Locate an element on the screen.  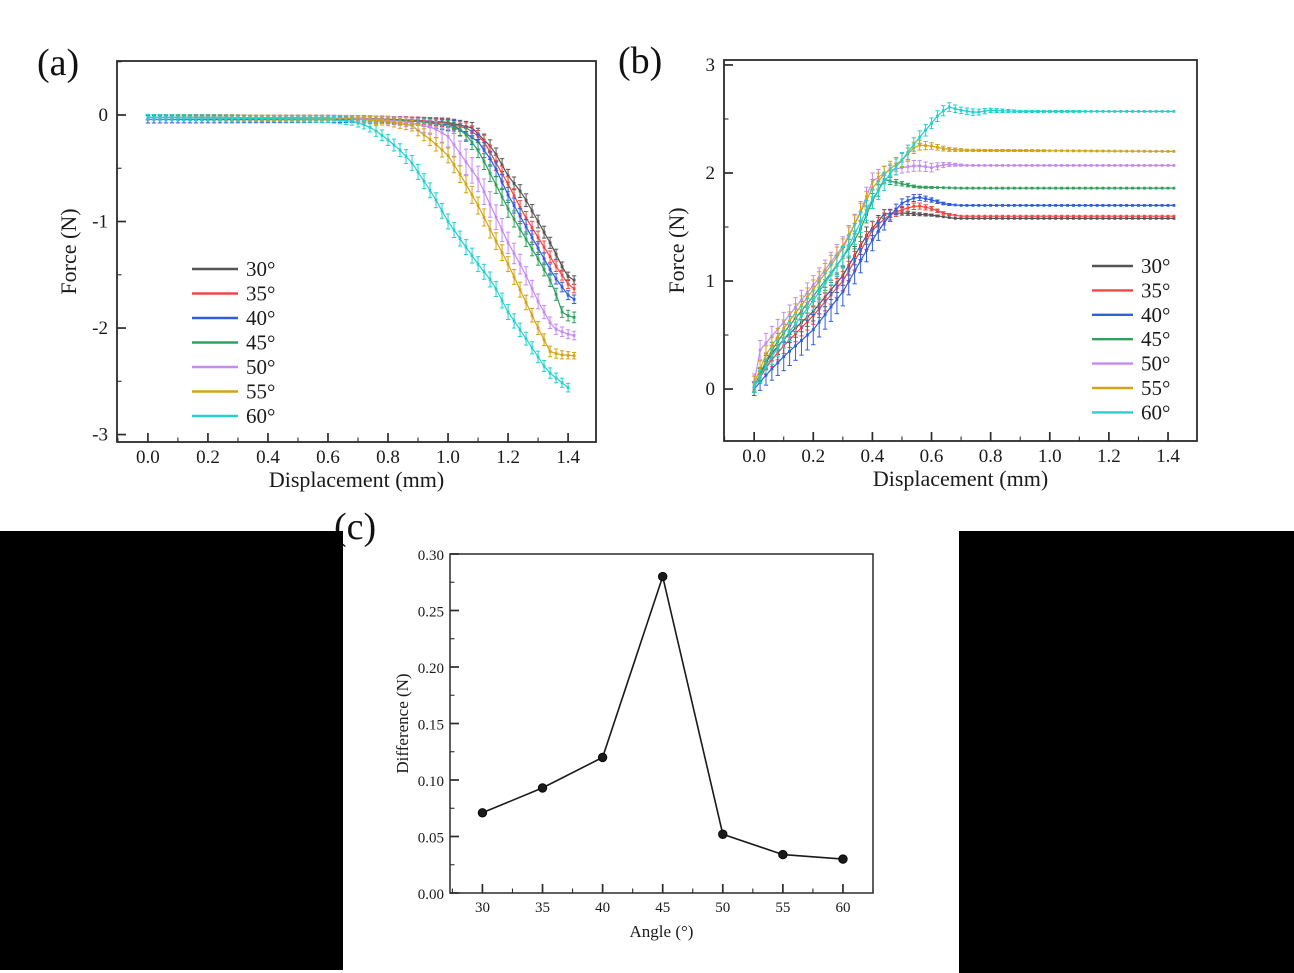
y-tick-label: -1 is located at coordinates (100, 222).